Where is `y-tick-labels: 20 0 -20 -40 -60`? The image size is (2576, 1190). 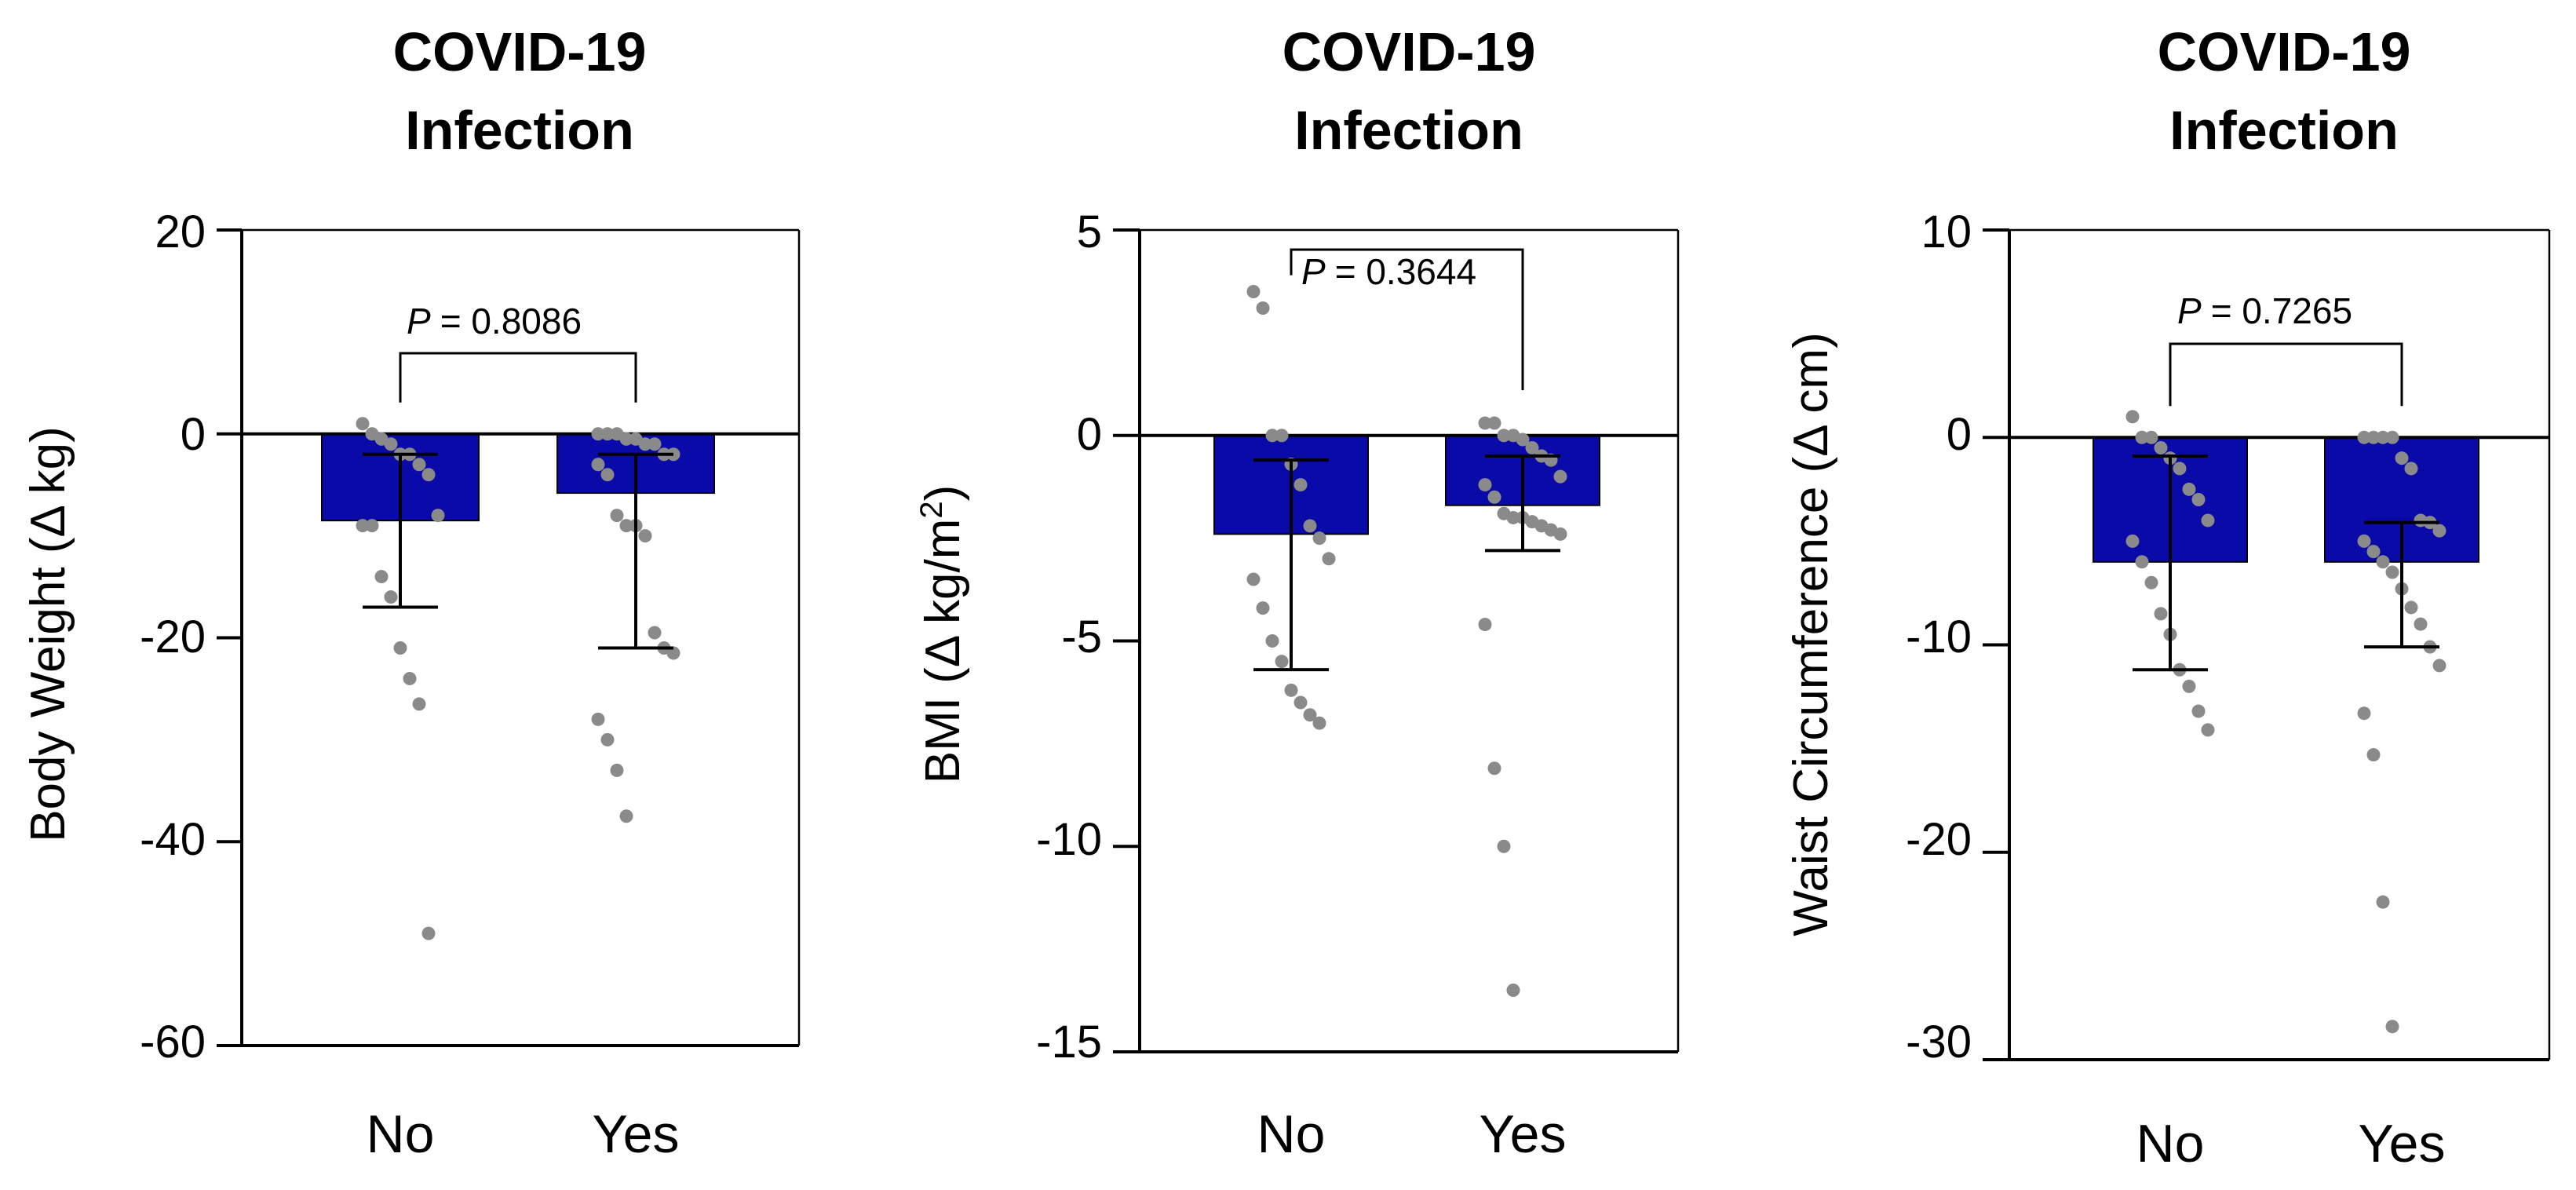
y-tick-labels: 20 0 -20 -40 -60 is located at coordinates (173, 637).